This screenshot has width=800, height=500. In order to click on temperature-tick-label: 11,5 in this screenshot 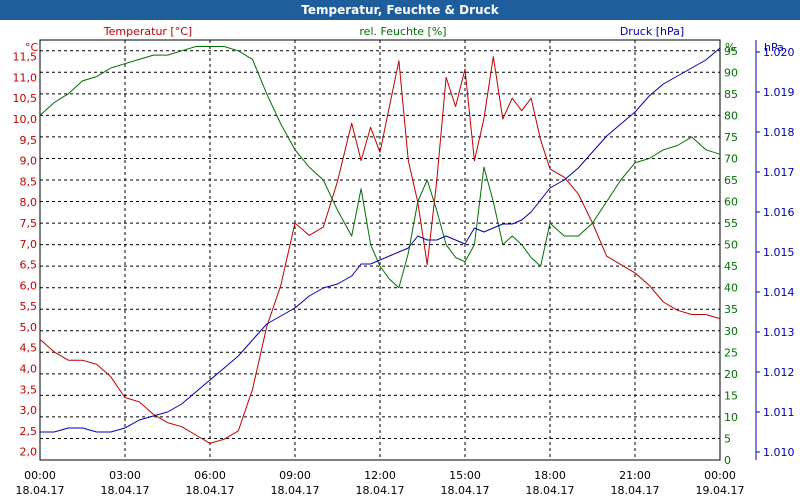, I will do `click(25, 57)`.